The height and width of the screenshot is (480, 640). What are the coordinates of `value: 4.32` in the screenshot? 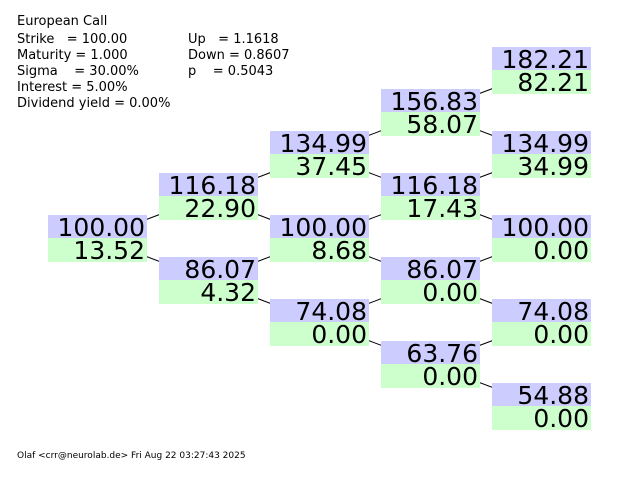 It's located at (228, 292).